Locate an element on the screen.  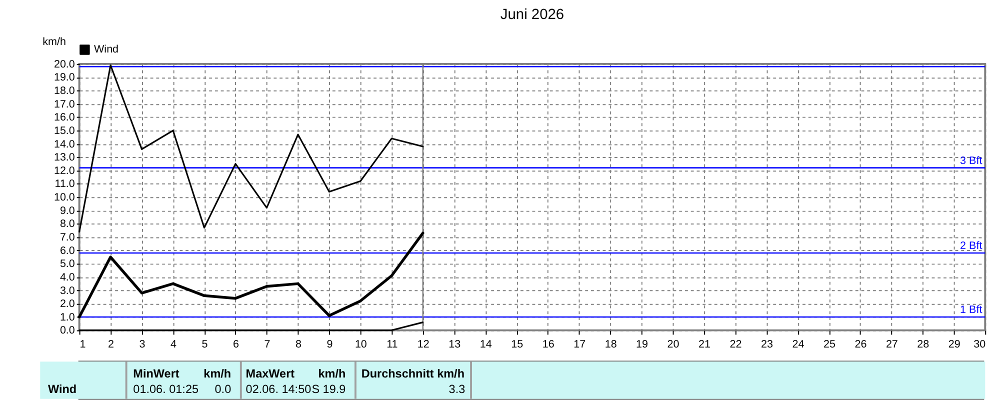
y-tick-label: 16.0 is located at coordinates (64, 118).